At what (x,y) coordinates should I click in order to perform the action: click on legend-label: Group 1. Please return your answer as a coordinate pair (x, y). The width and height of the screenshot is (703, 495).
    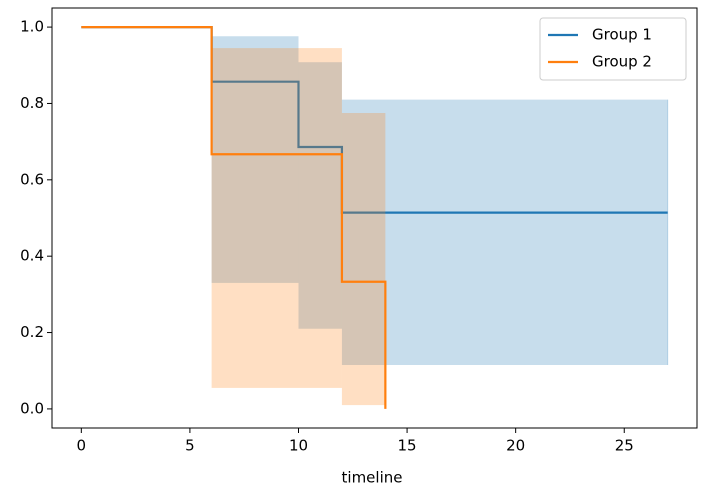
    Looking at the image, I should click on (622, 35).